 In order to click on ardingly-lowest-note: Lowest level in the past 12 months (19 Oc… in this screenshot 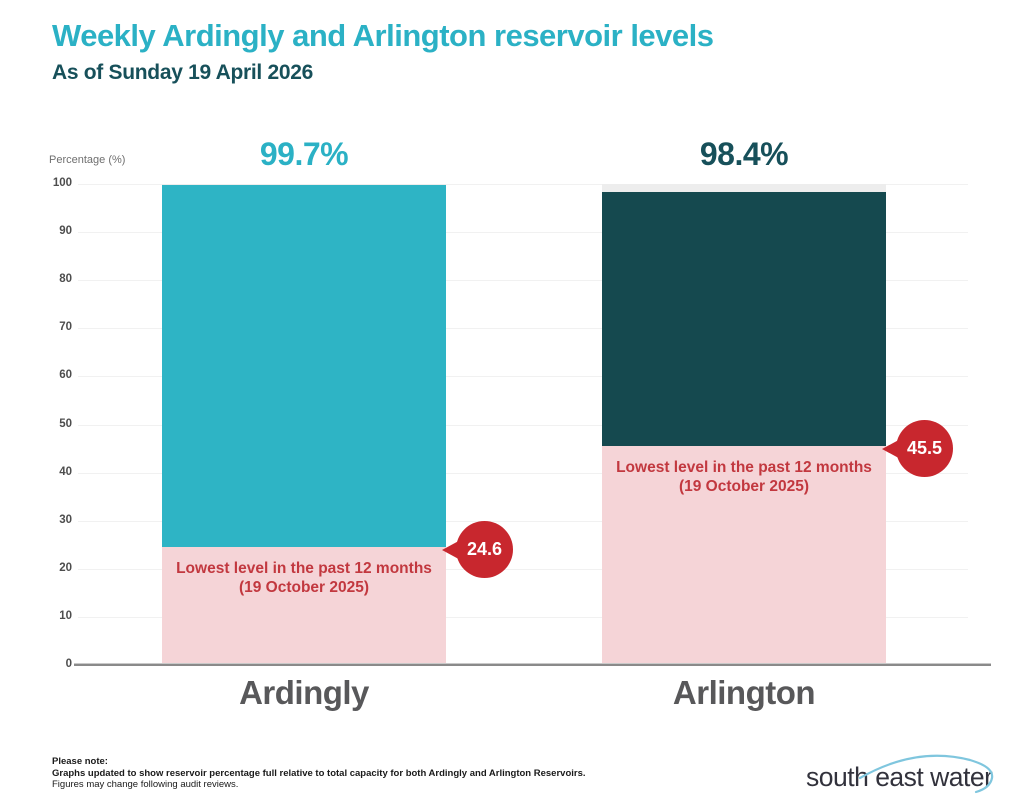, I will do `click(304, 572)`.